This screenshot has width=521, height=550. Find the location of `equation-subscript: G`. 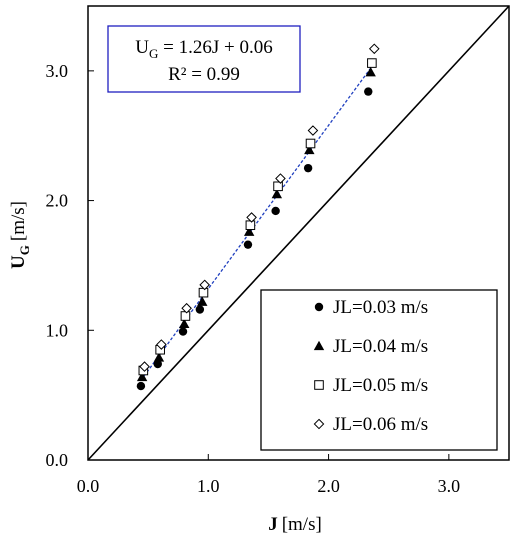

equation-subscript: G is located at coordinates (153, 53).